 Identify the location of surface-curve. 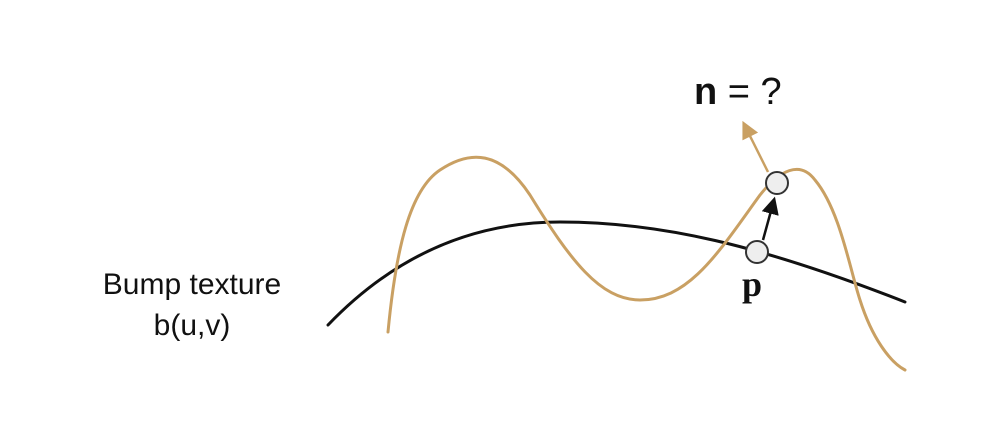
(616, 273).